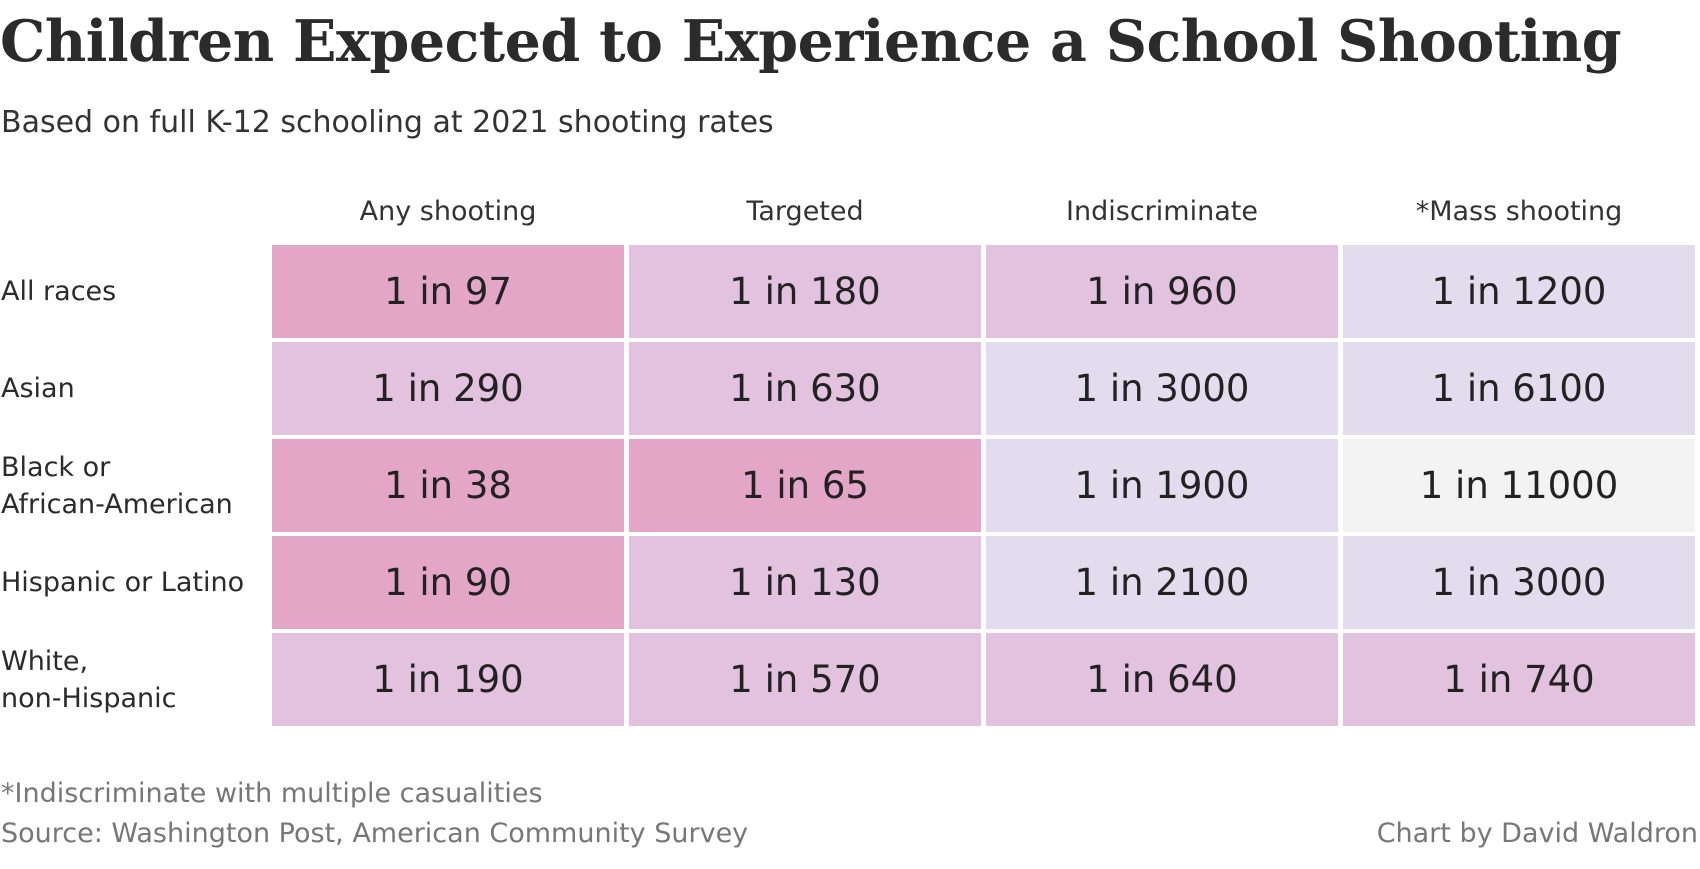 The width and height of the screenshot is (1700, 869). Describe the element at coordinates (805, 291) in the screenshot. I see `table-cell: 1 in 180` at that location.